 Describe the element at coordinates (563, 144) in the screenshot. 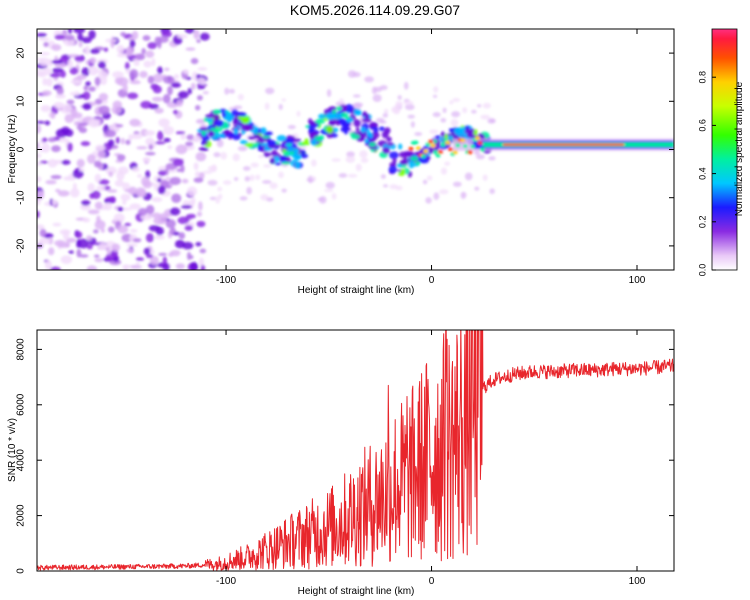

I see `heatmap-line-core` at that location.